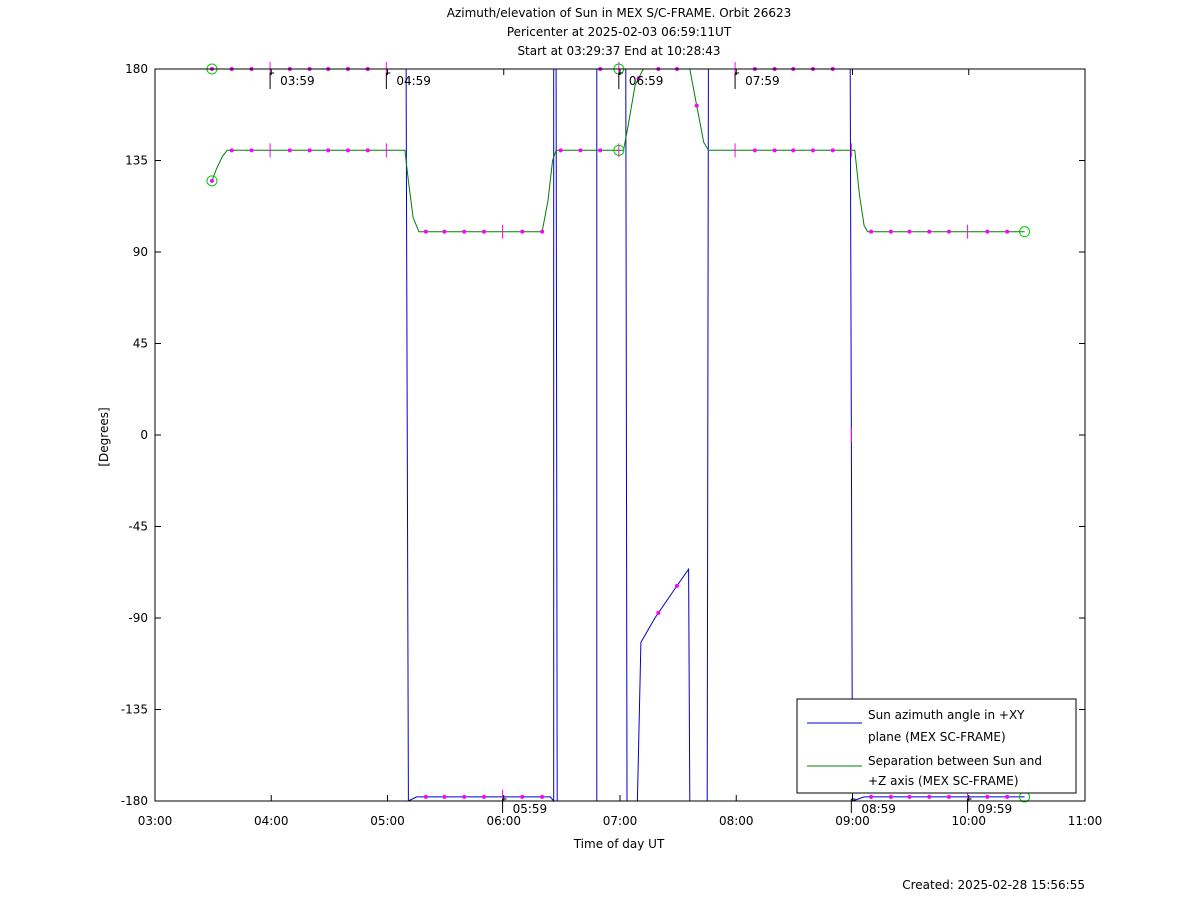 This screenshot has height=901, width=1200. What do you see at coordinates (297, 81) in the screenshot?
I see `time-marker-label: 03:59` at bounding box center [297, 81].